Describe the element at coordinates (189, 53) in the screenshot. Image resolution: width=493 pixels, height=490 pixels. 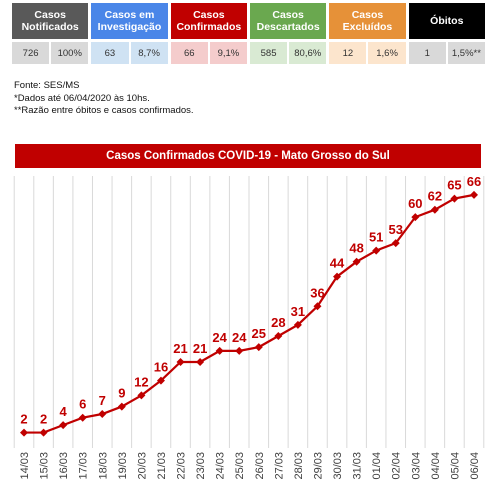
I see `summary-count-2: 66` at that location.